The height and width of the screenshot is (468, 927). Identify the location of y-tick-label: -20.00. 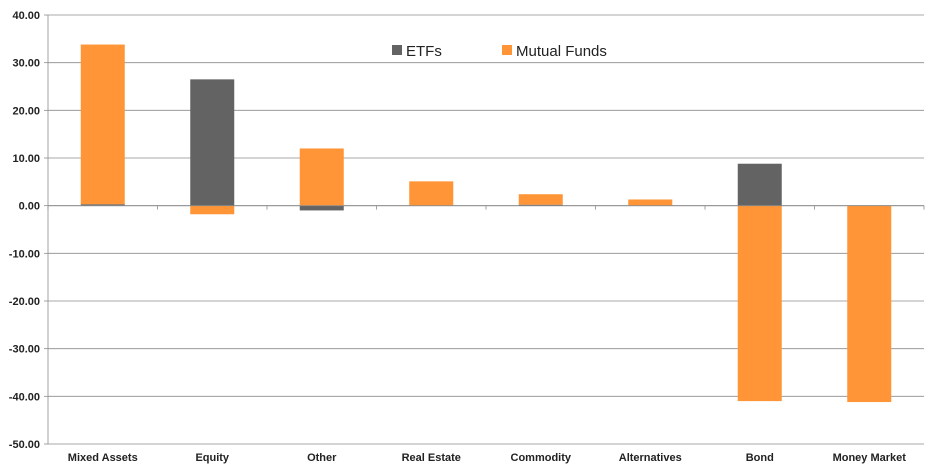
(24, 302).